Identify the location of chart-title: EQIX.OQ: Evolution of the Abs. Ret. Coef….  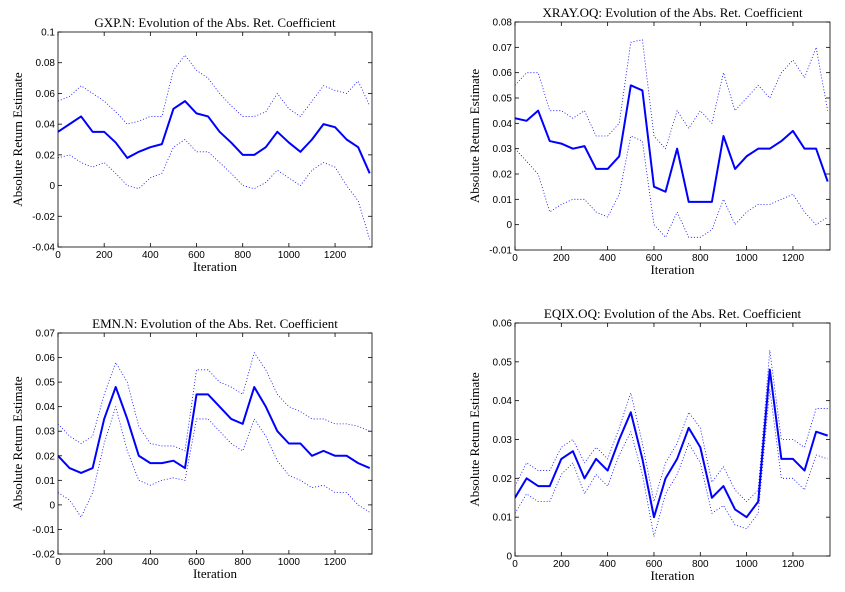
(673, 313).